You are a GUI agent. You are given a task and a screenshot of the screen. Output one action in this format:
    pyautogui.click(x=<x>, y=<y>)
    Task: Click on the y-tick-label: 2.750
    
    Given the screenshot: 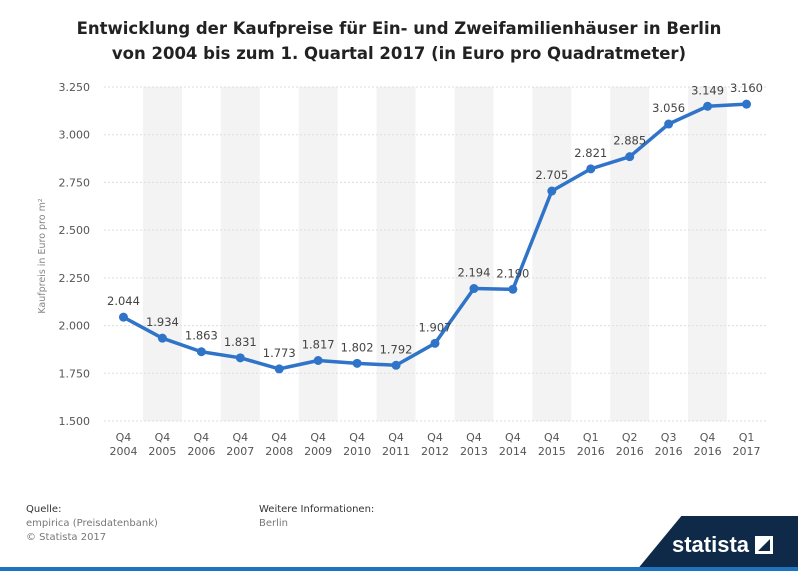 What is the action you would take?
    pyautogui.click(x=75, y=182)
    